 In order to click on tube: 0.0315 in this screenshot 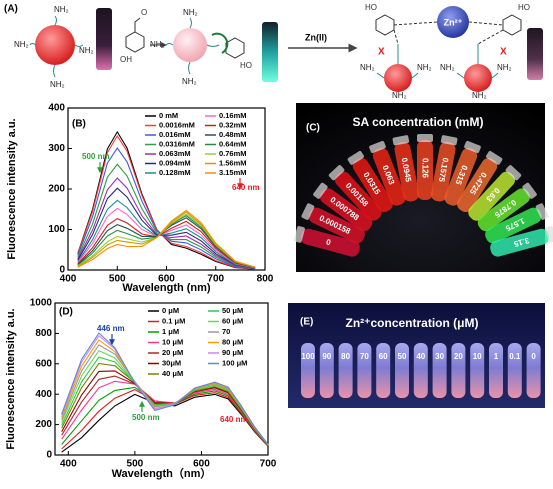, I will do `click(370, 182)`.